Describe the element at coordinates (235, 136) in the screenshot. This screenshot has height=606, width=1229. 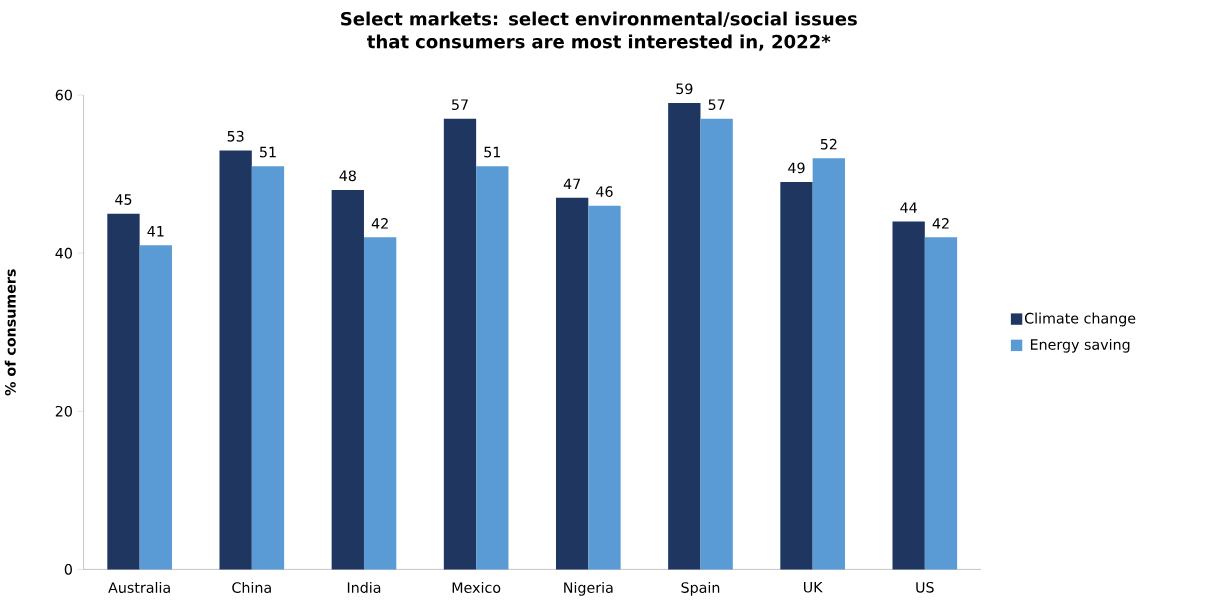
I see `data-label: 53` at that location.